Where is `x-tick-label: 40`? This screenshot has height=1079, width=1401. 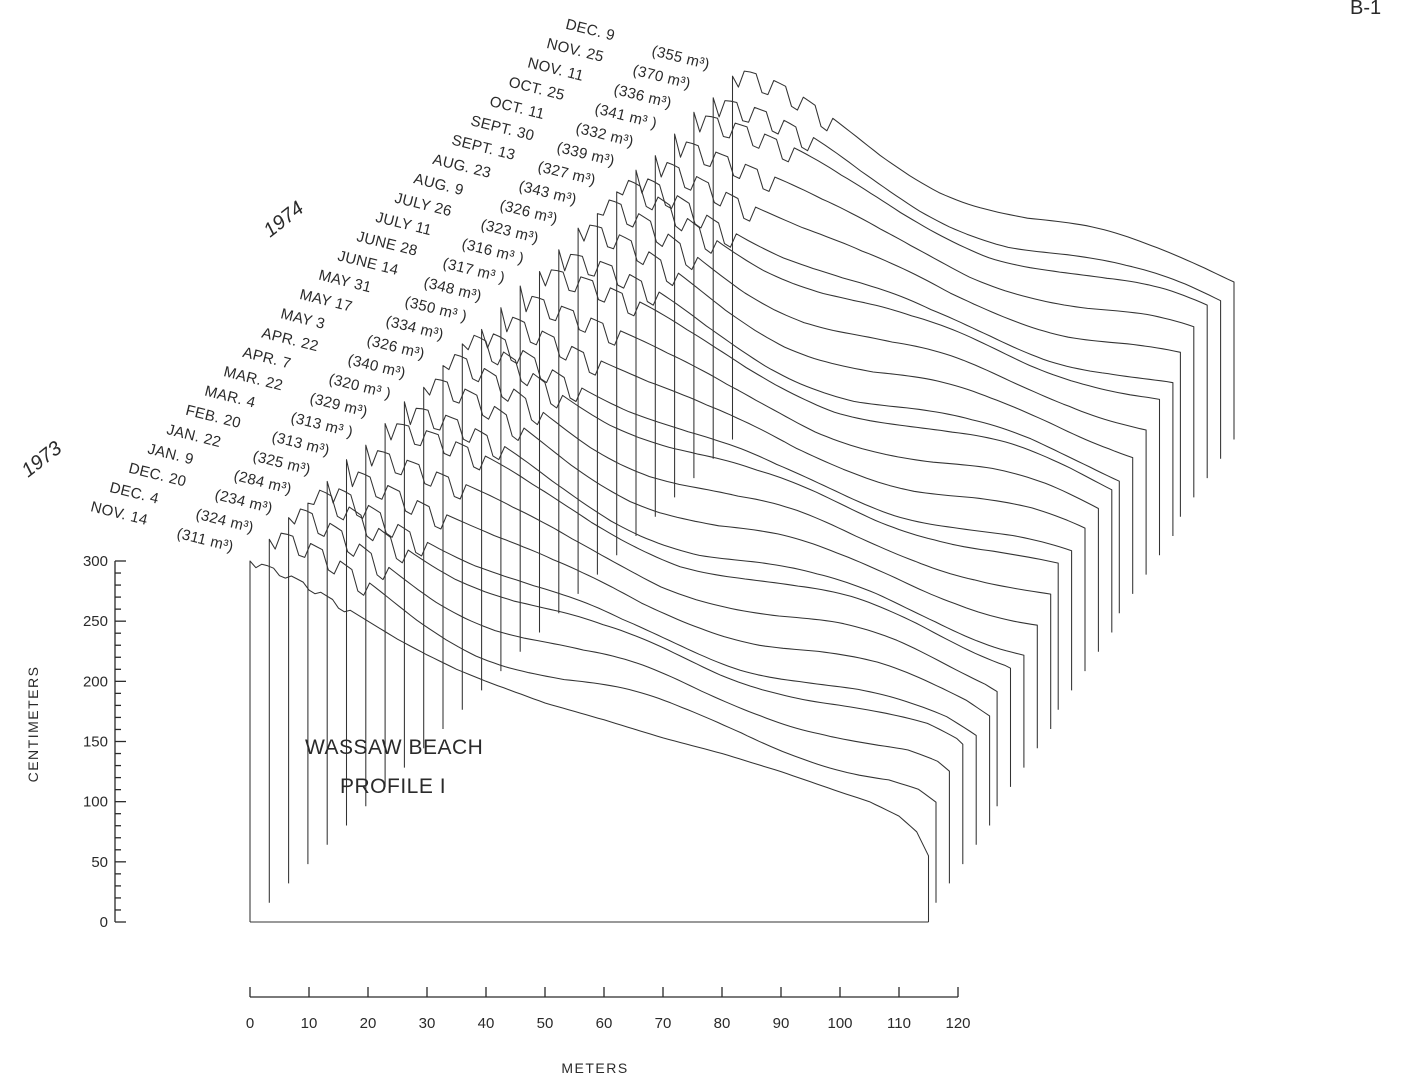 x-tick-label: 40 is located at coordinates (486, 1023).